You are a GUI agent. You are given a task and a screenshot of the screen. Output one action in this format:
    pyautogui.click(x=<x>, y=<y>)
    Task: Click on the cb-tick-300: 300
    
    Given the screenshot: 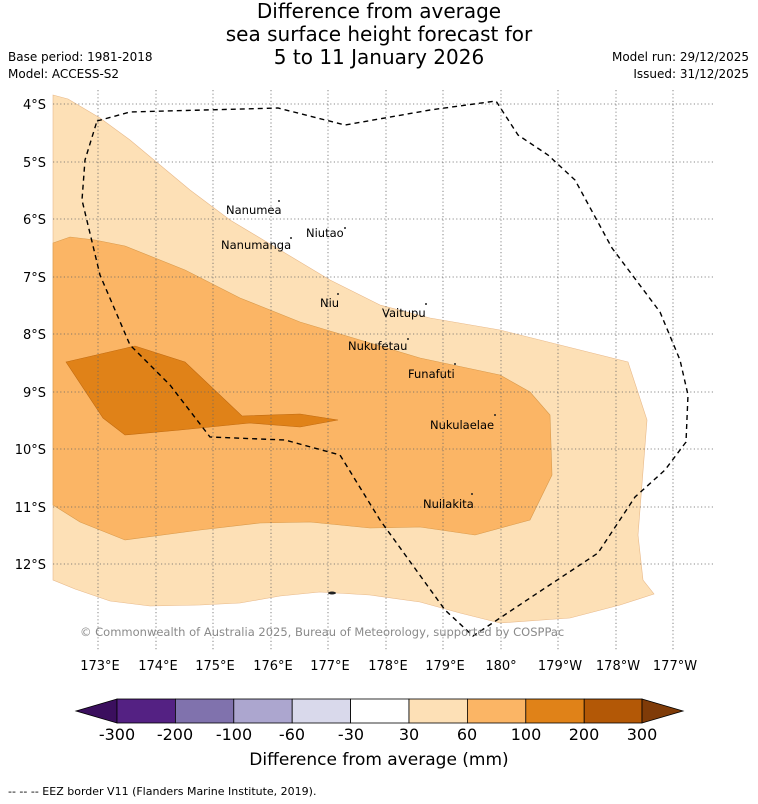 What is the action you would take?
    pyautogui.click(x=642, y=734)
    